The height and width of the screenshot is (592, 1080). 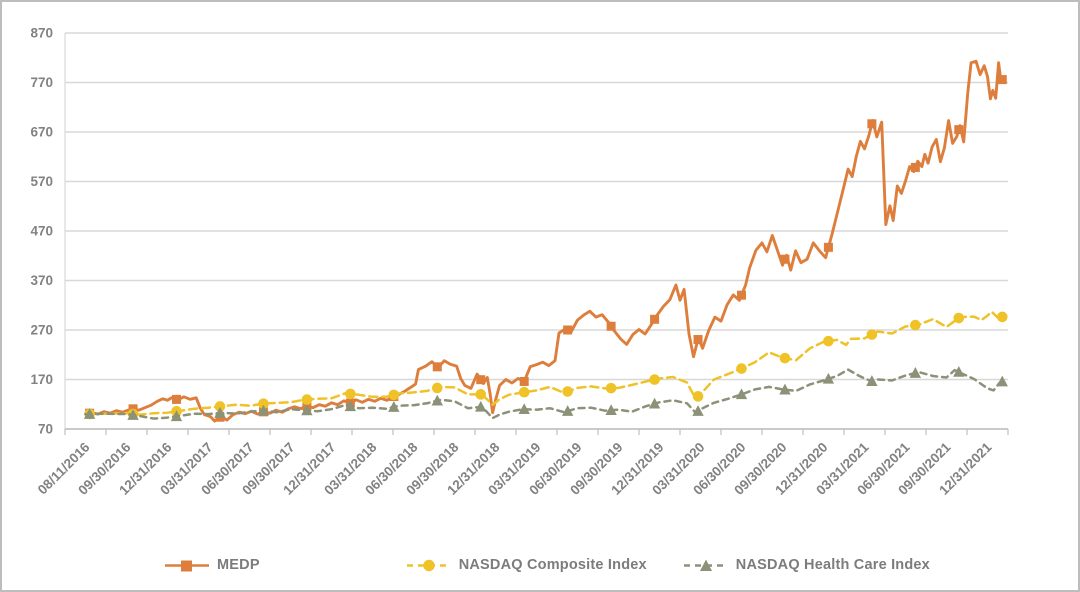 I want to click on y-tick-label: 670, so click(x=41, y=132).